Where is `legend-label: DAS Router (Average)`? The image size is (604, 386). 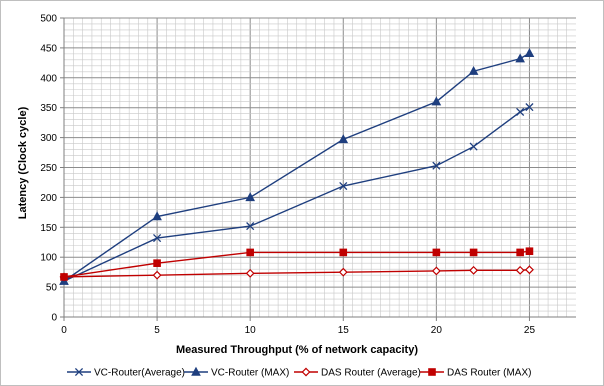
legend-label: DAS Router (Average) is located at coordinates (371, 373).